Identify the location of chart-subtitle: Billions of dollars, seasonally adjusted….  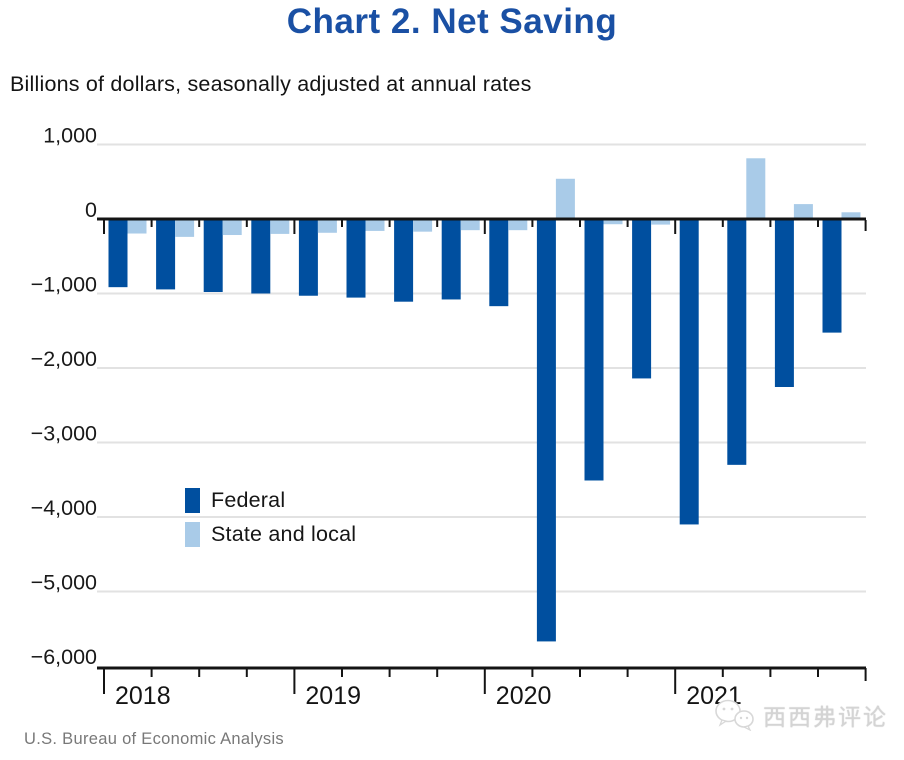
(271, 84).